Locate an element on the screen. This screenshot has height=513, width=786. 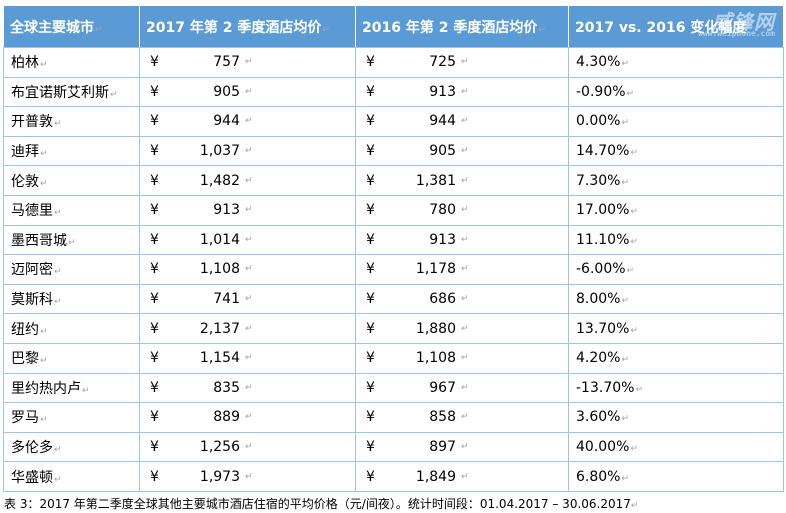
change-value: 0.00% is located at coordinates (598, 121).